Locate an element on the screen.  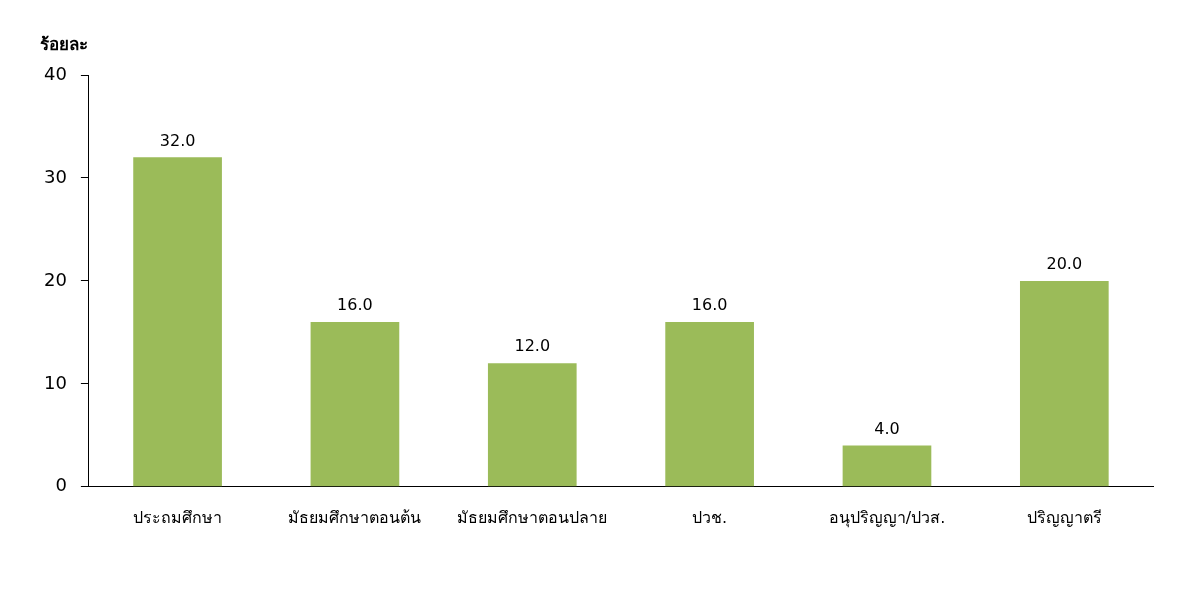
x-tick-label: อนุปริญญา/ปวส. is located at coordinates (887, 517).